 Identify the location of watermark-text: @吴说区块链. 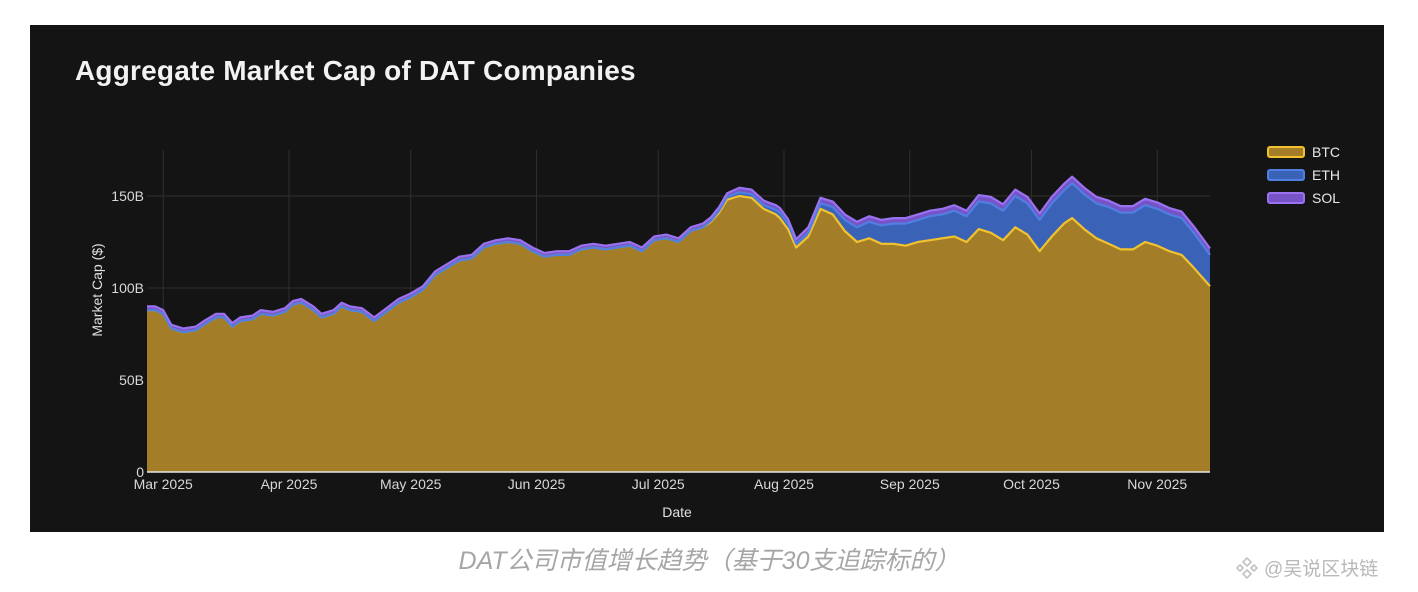
(1321, 569).